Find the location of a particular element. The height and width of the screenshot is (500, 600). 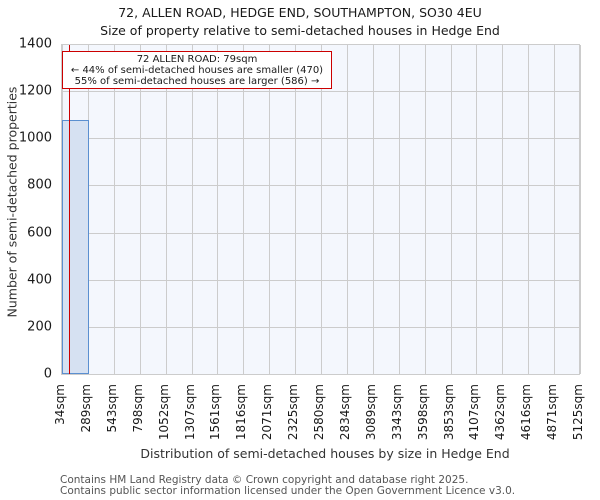

x-tick-label: 1307sqm is located at coordinates (189, 412).